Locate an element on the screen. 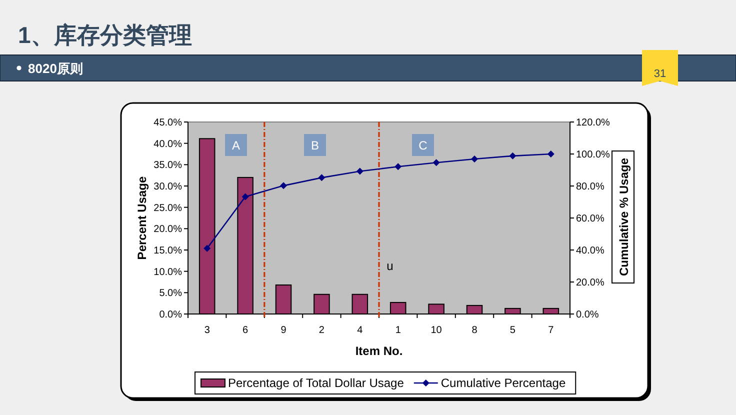  x-tick-label: 3 is located at coordinates (207, 330).